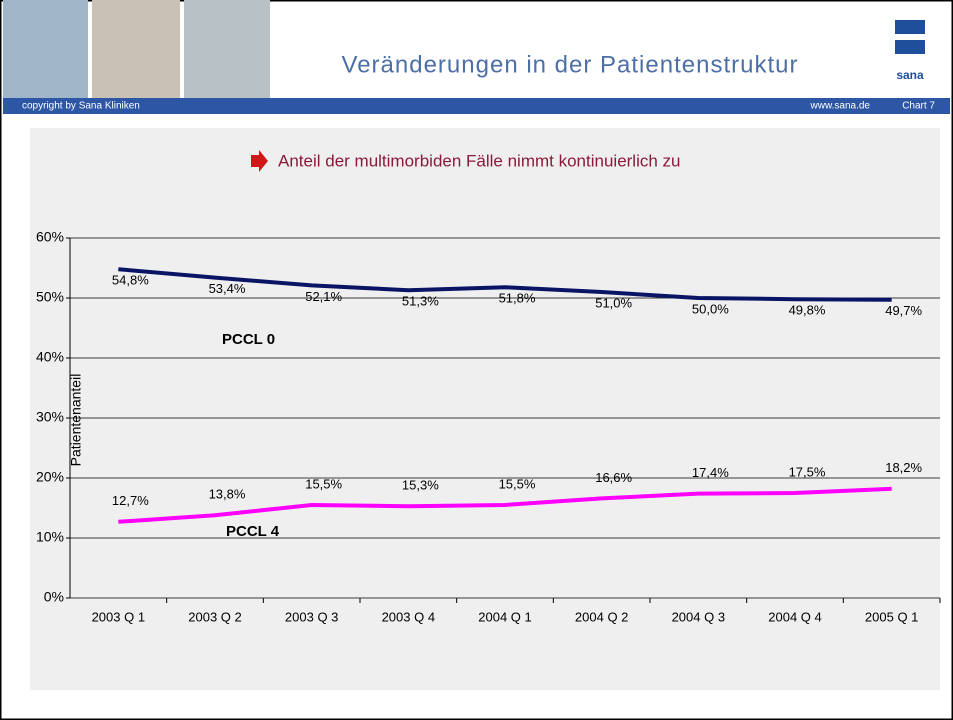 The height and width of the screenshot is (720, 953). Describe the element at coordinates (227, 494) in the screenshot. I see `value-label: 13,8%` at that location.